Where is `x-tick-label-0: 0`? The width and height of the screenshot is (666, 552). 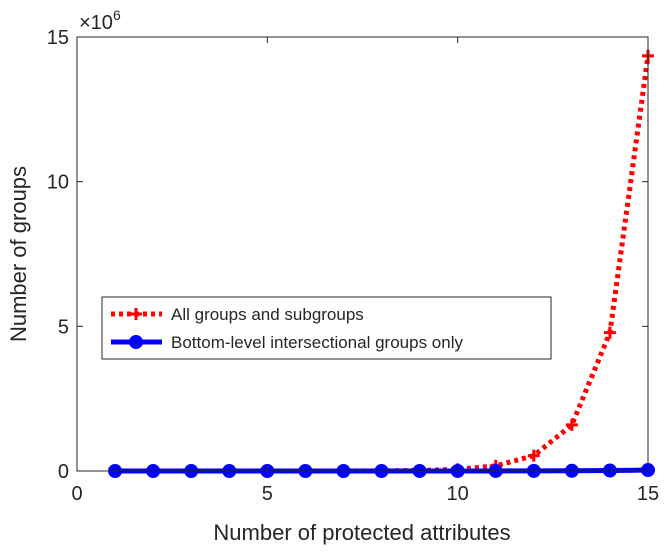
x-tick-label-0: 0 is located at coordinates (76, 494).